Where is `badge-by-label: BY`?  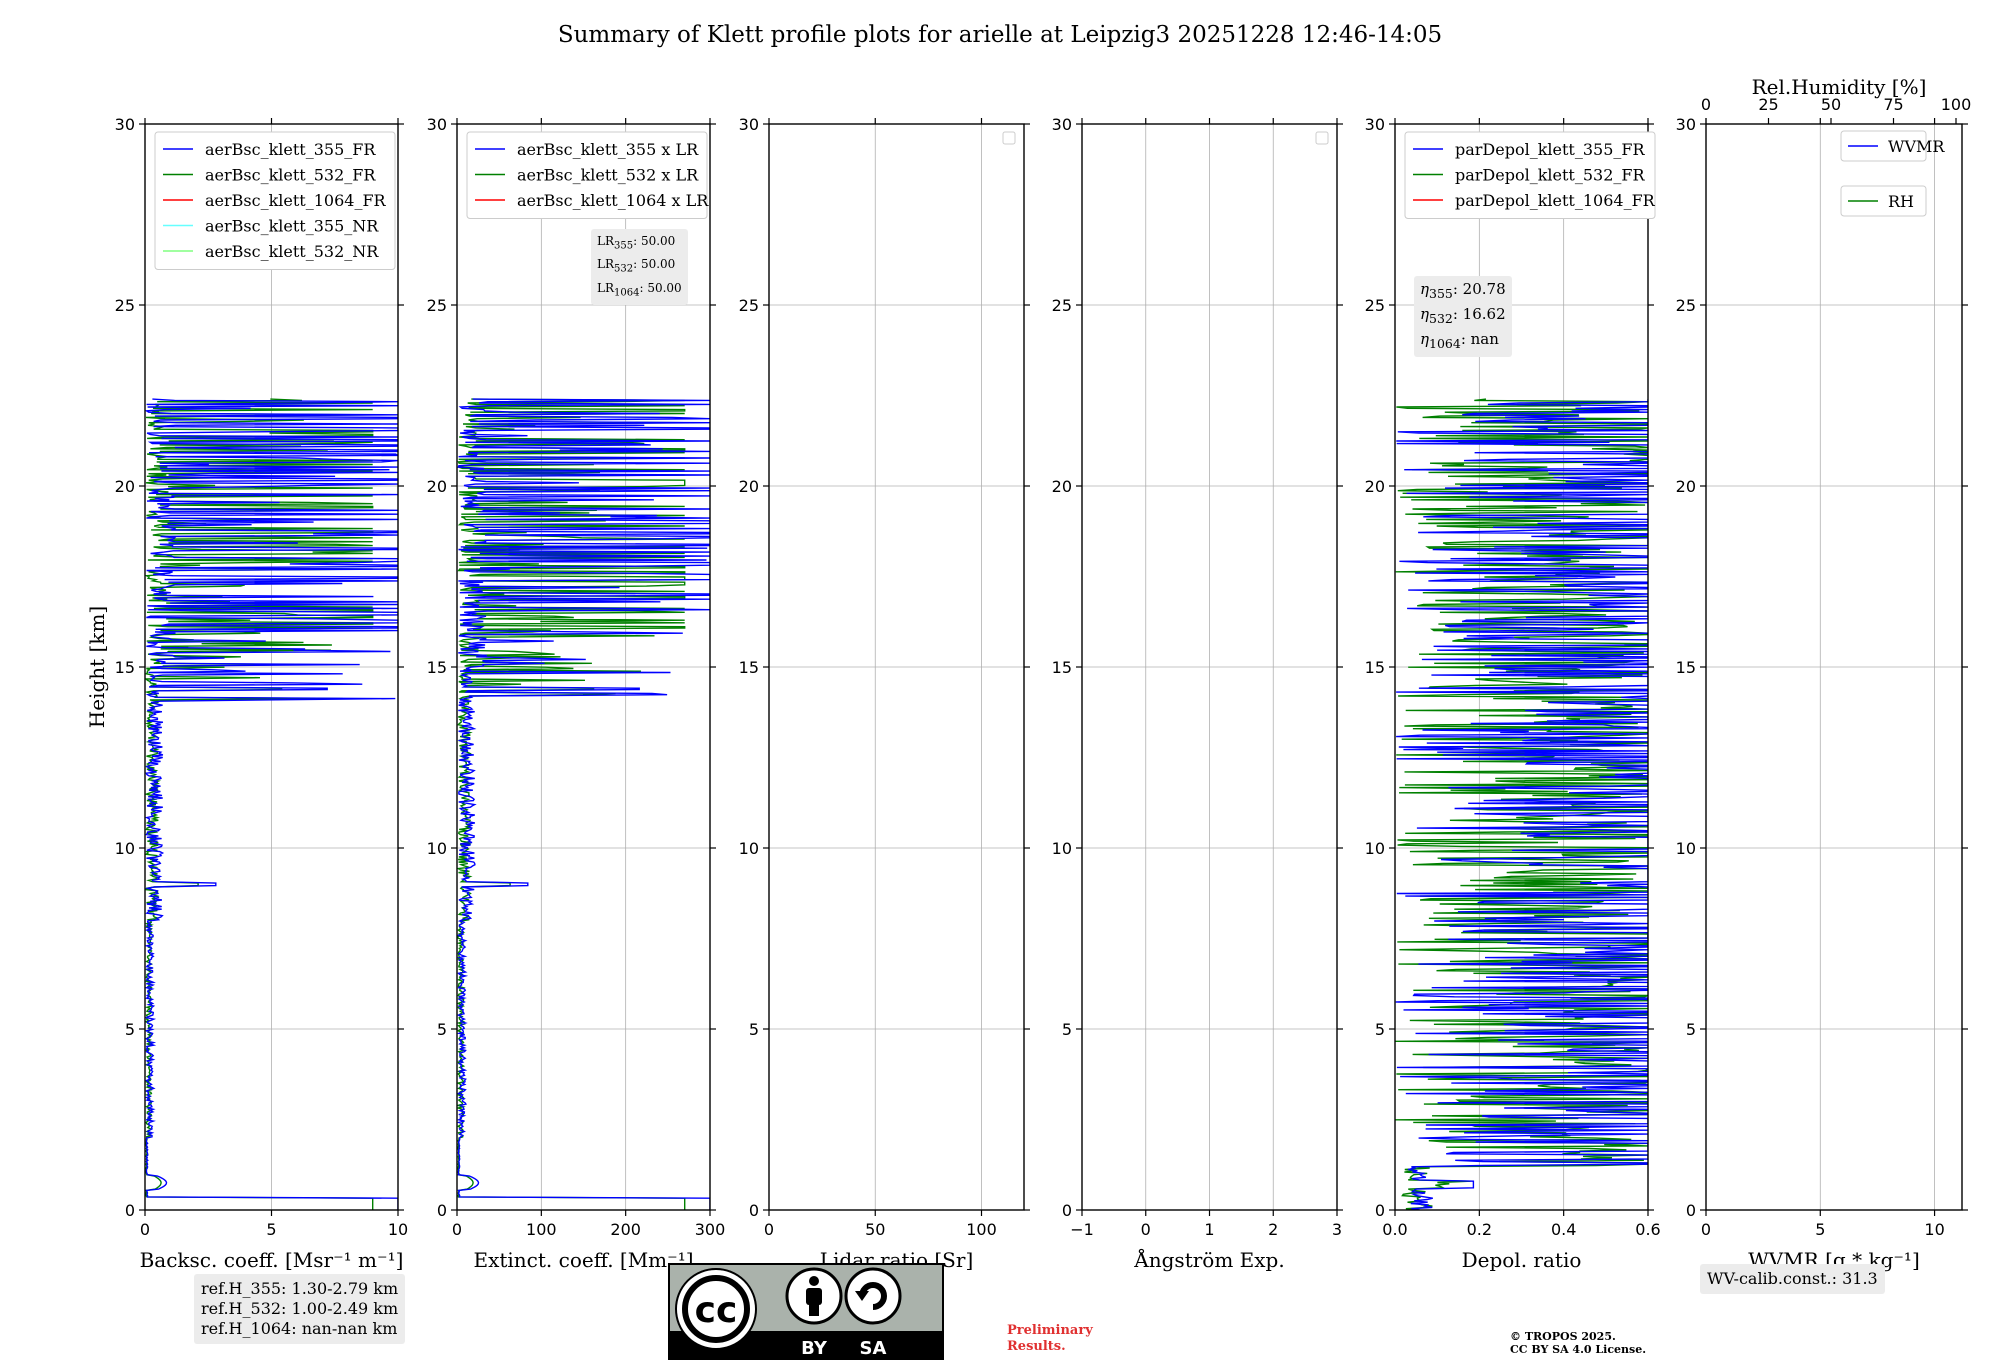
badge-by-label: BY is located at coordinates (814, 1348).